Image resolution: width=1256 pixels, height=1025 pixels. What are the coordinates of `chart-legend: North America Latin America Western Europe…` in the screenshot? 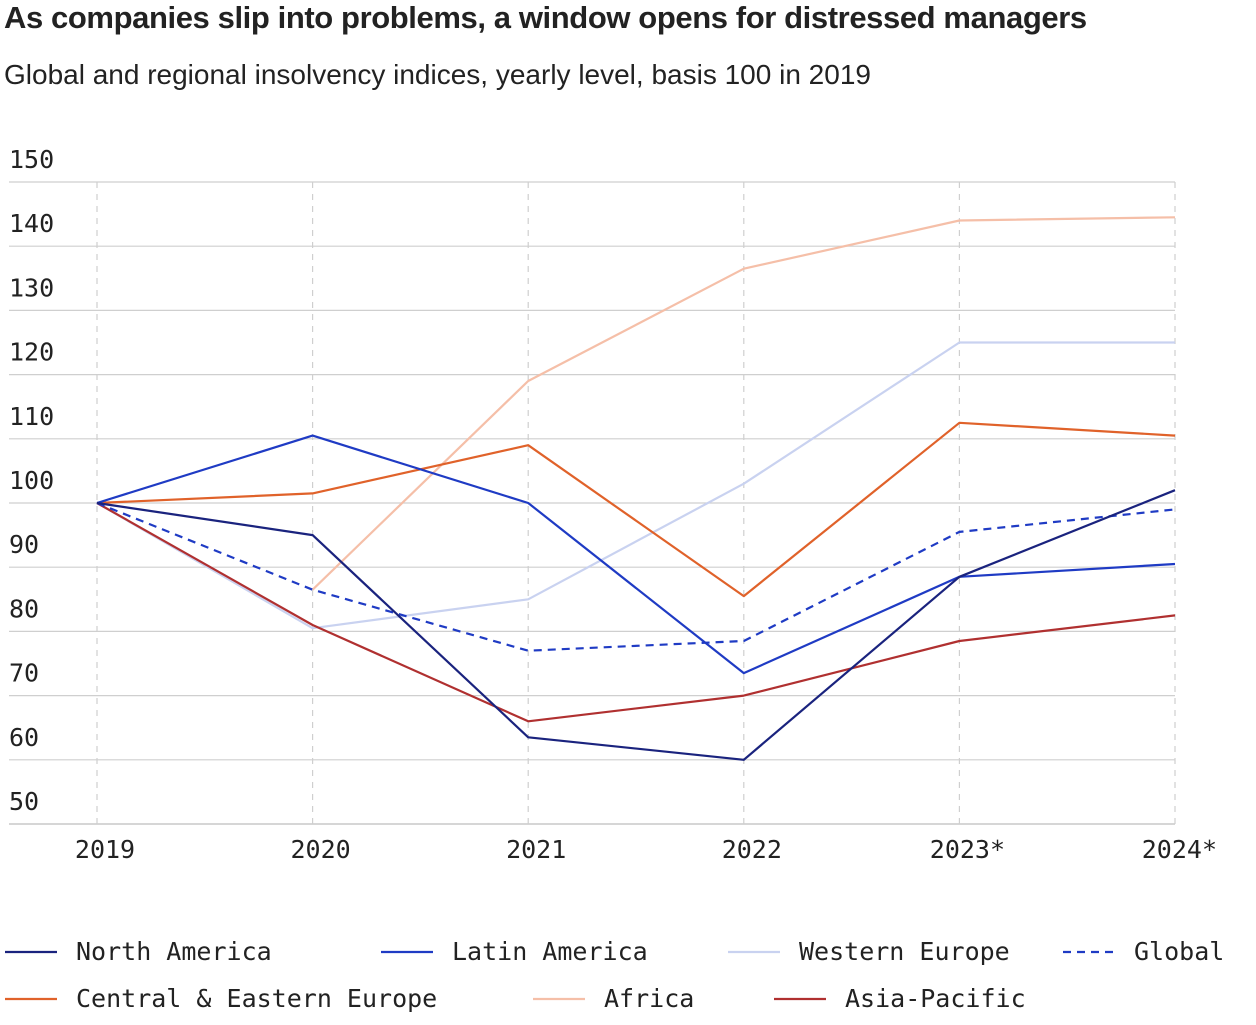 It's located at (614, 975).